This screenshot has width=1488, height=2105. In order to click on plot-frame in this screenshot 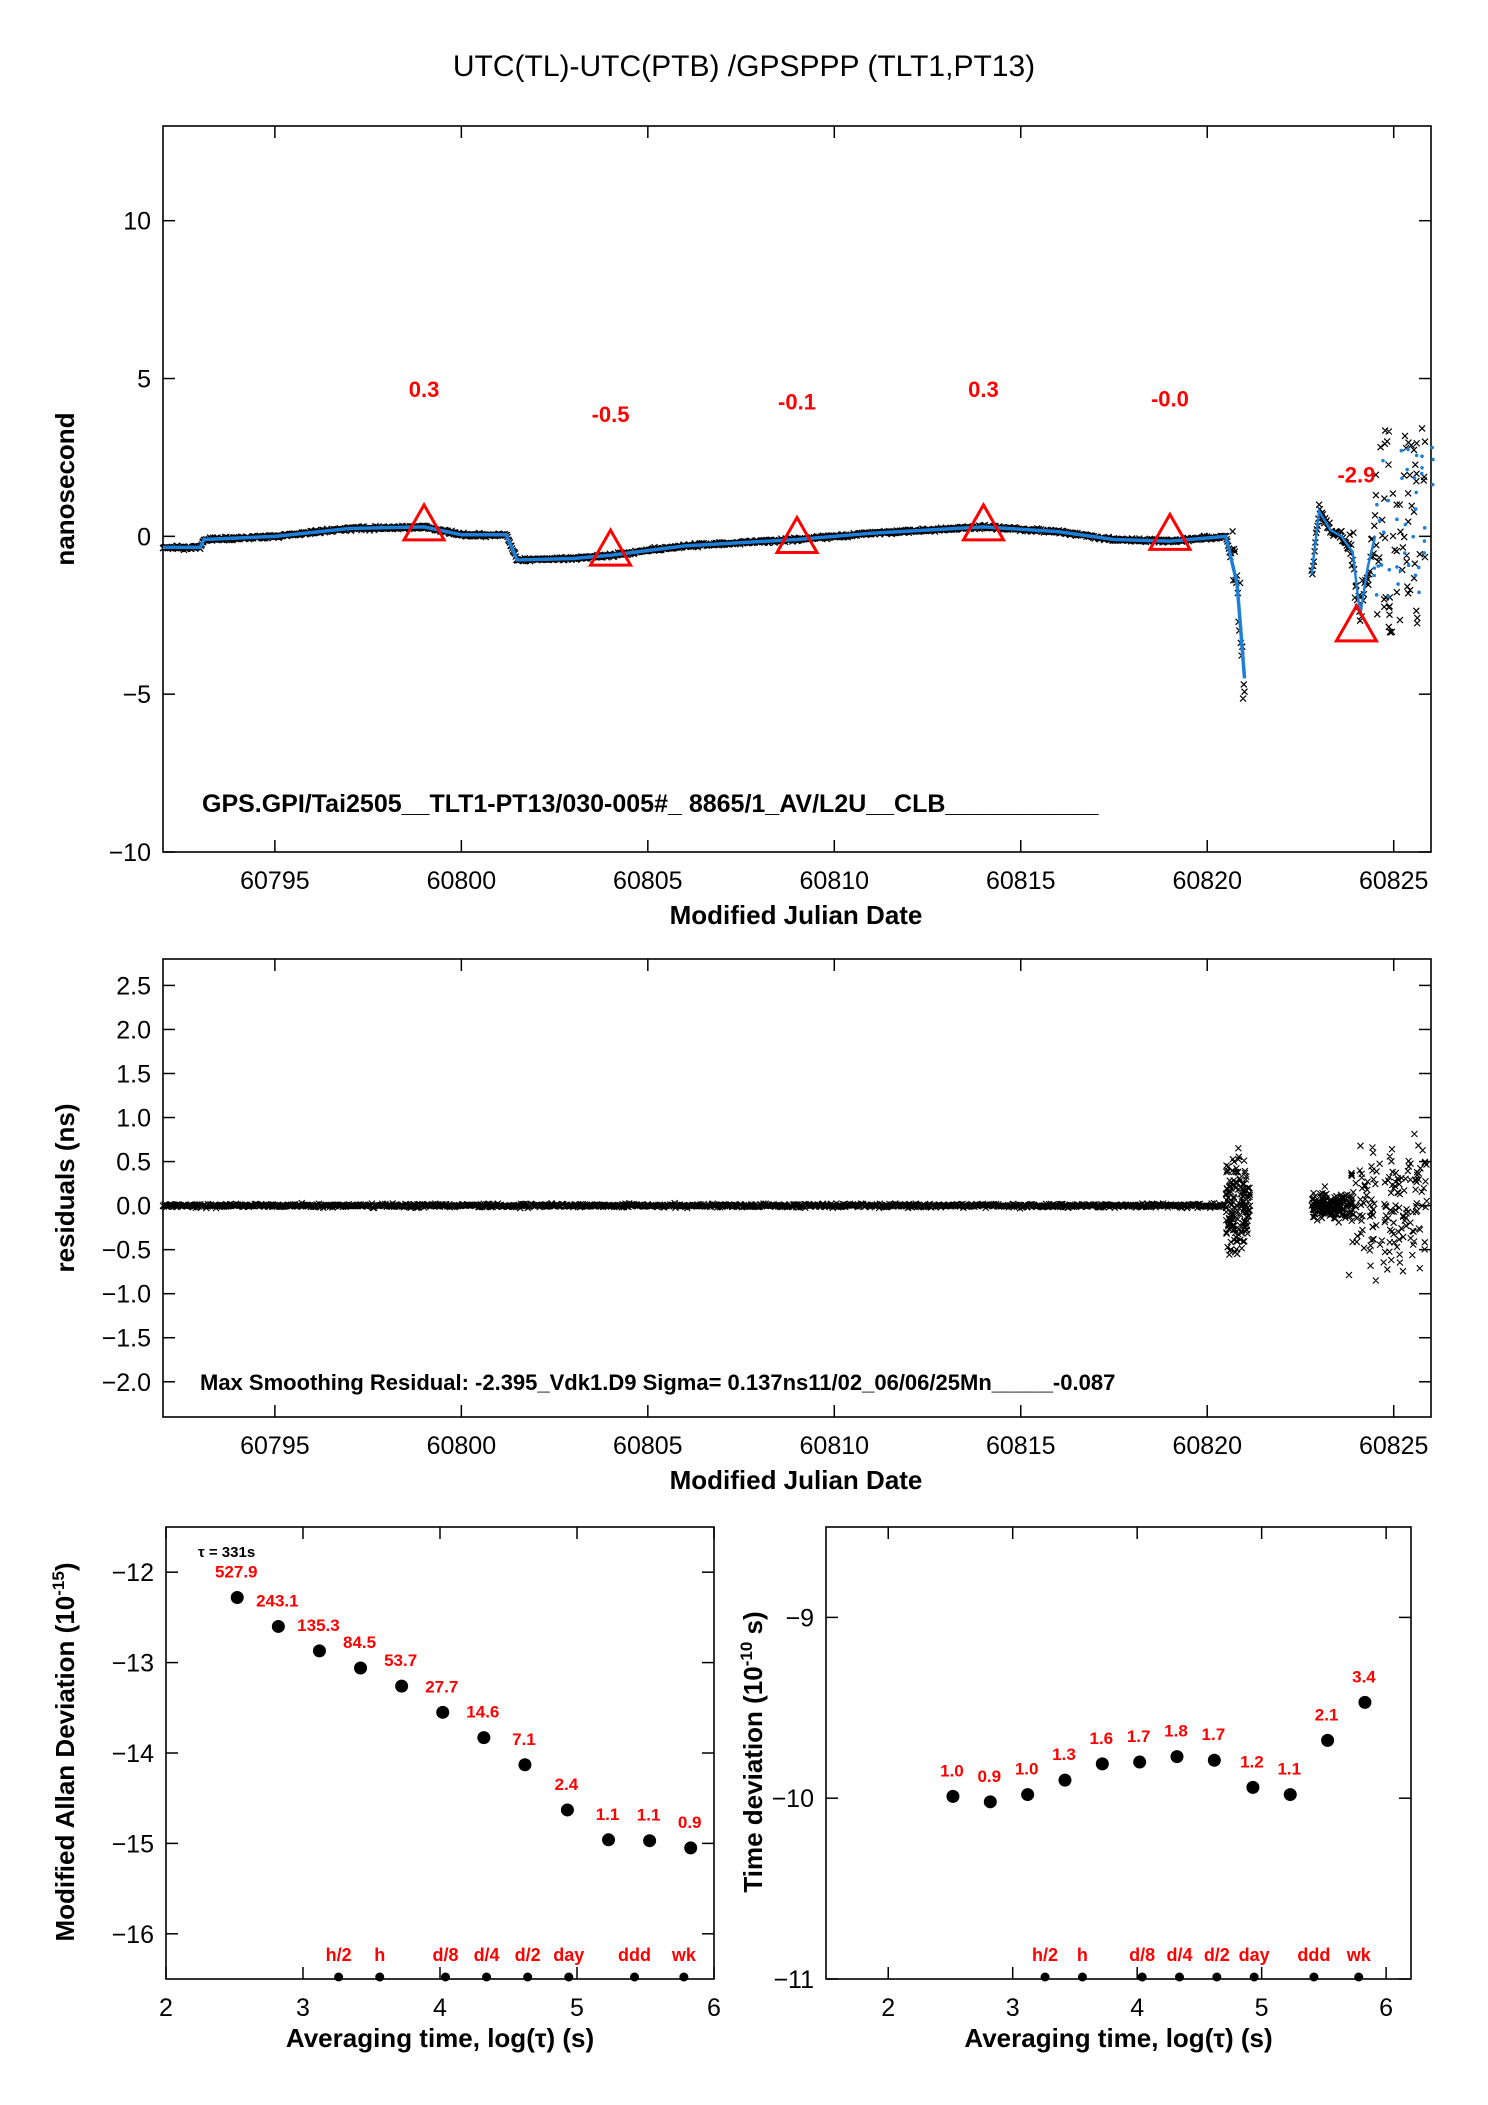, I will do `click(1118, 1753)`.